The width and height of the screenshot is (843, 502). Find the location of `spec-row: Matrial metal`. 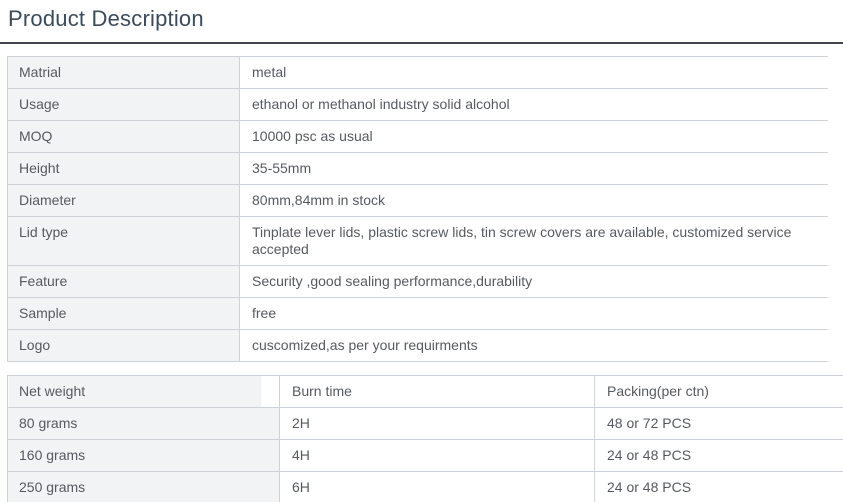

spec-row: Matrial metal is located at coordinates (417, 72).